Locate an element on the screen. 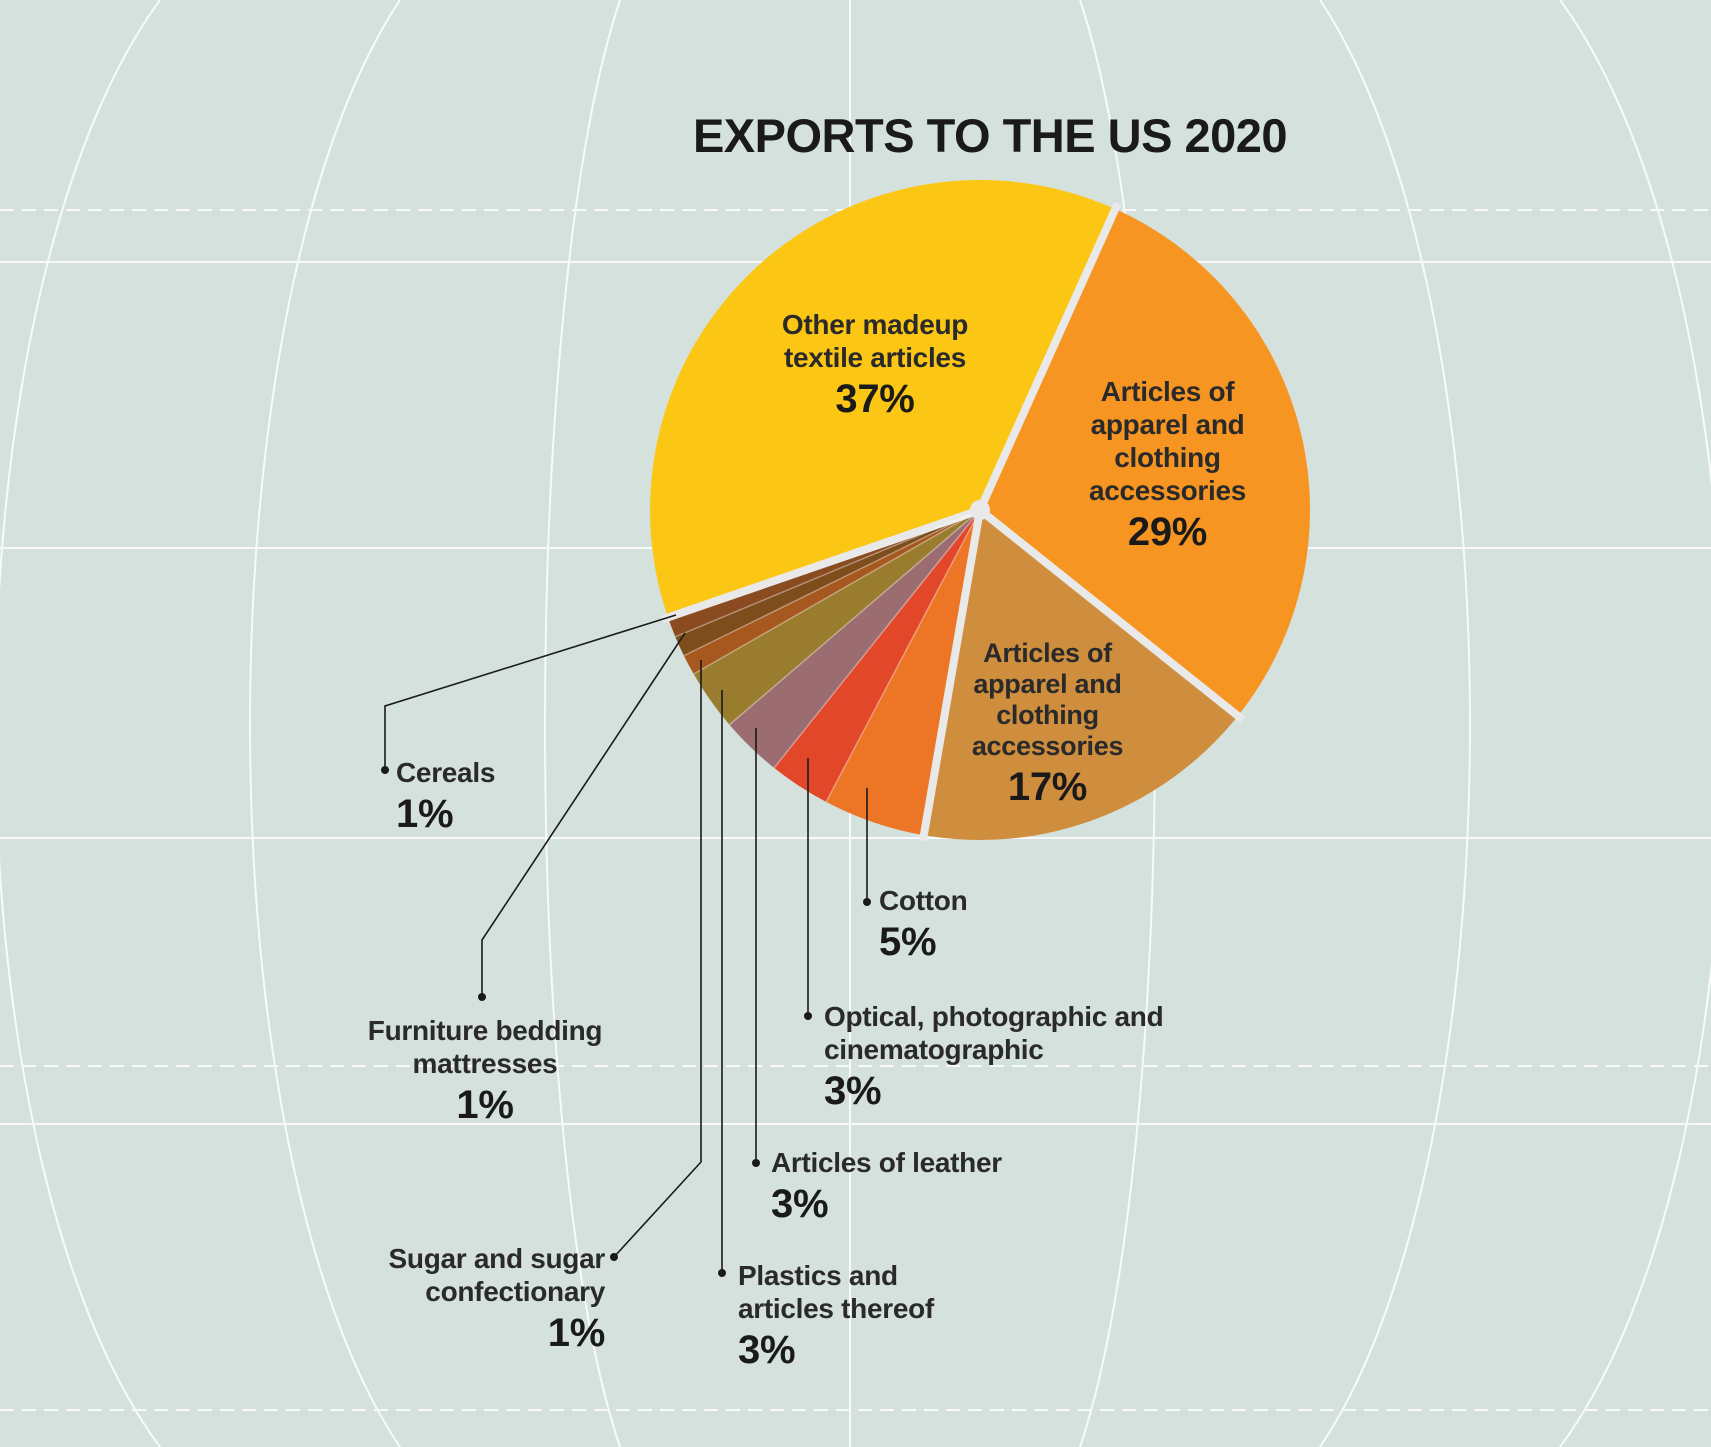  leader-optical-dot is located at coordinates (808, 1016).